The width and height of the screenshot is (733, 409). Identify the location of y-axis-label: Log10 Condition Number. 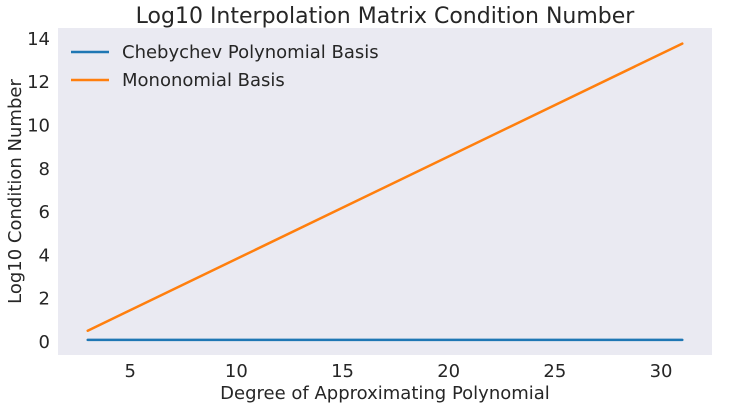
(15, 191).